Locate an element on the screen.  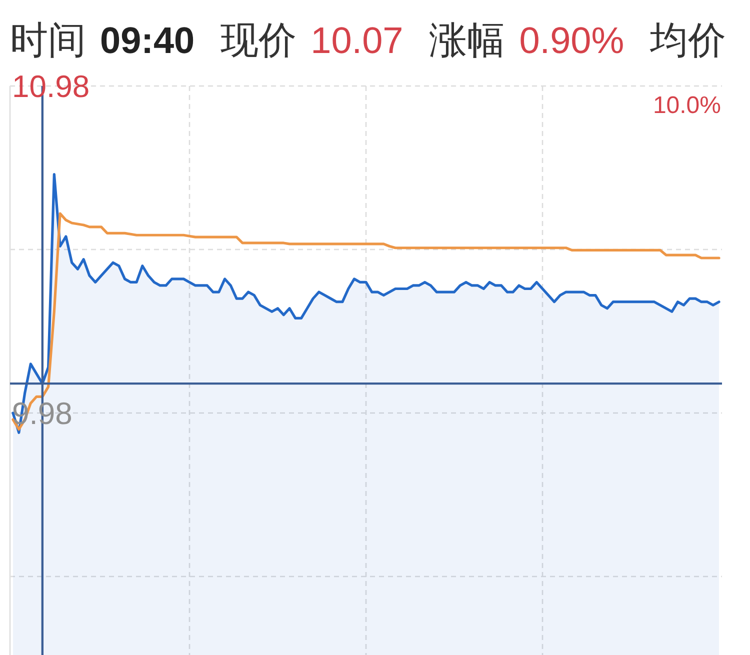
text: 10.07 is located at coordinates (357, 40).